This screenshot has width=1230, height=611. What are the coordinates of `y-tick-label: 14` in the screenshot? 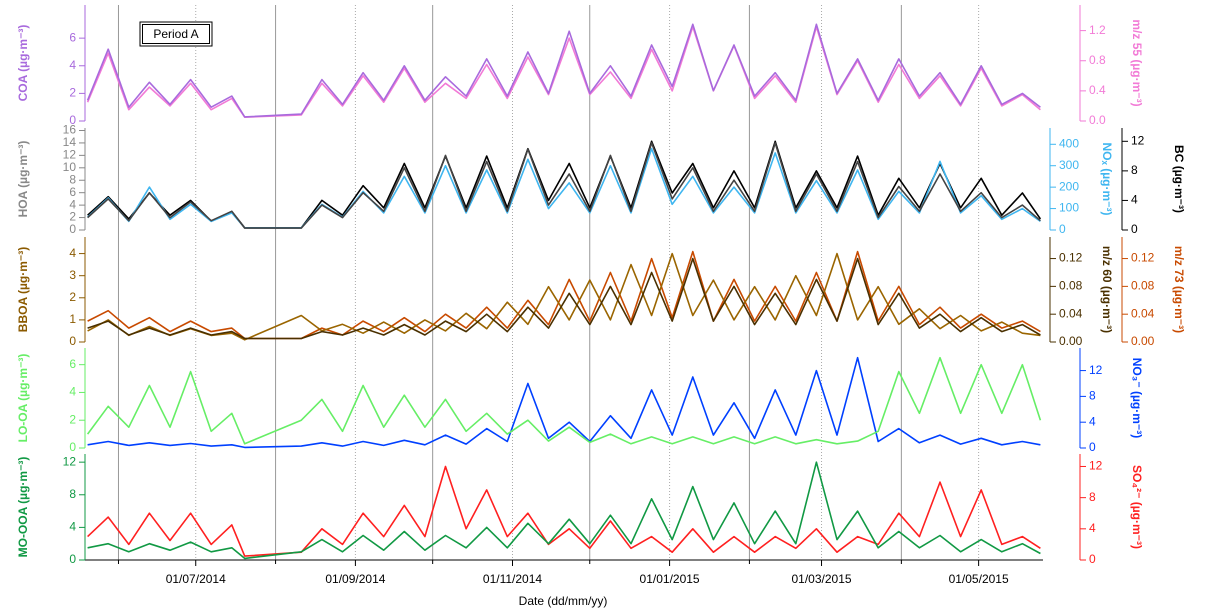 It's located at (70, 142).